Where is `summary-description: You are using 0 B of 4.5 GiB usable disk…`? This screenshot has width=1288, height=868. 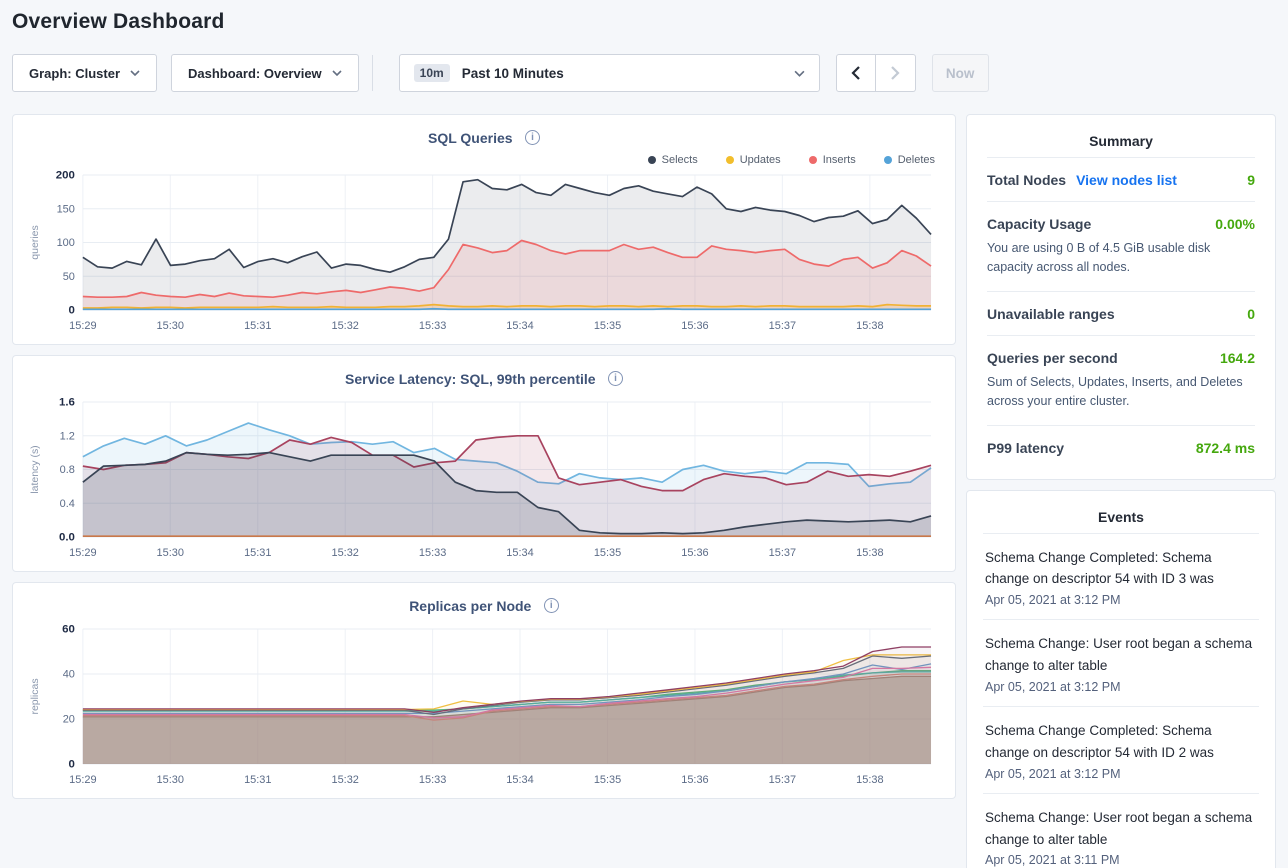
summary-description: You are using 0 B of 4.5 GiB usable disk… is located at coordinates (1099, 258).